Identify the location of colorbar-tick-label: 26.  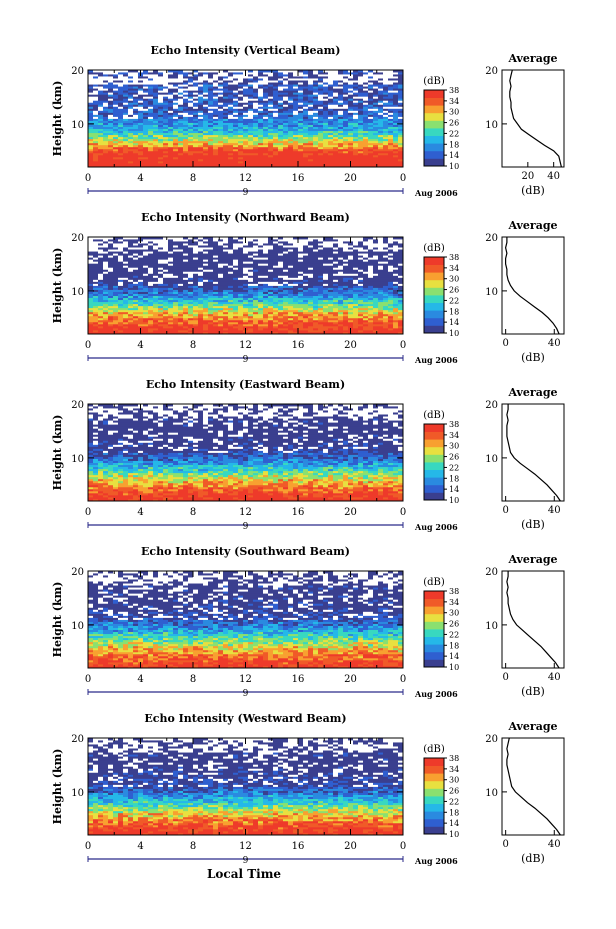
(454, 123).